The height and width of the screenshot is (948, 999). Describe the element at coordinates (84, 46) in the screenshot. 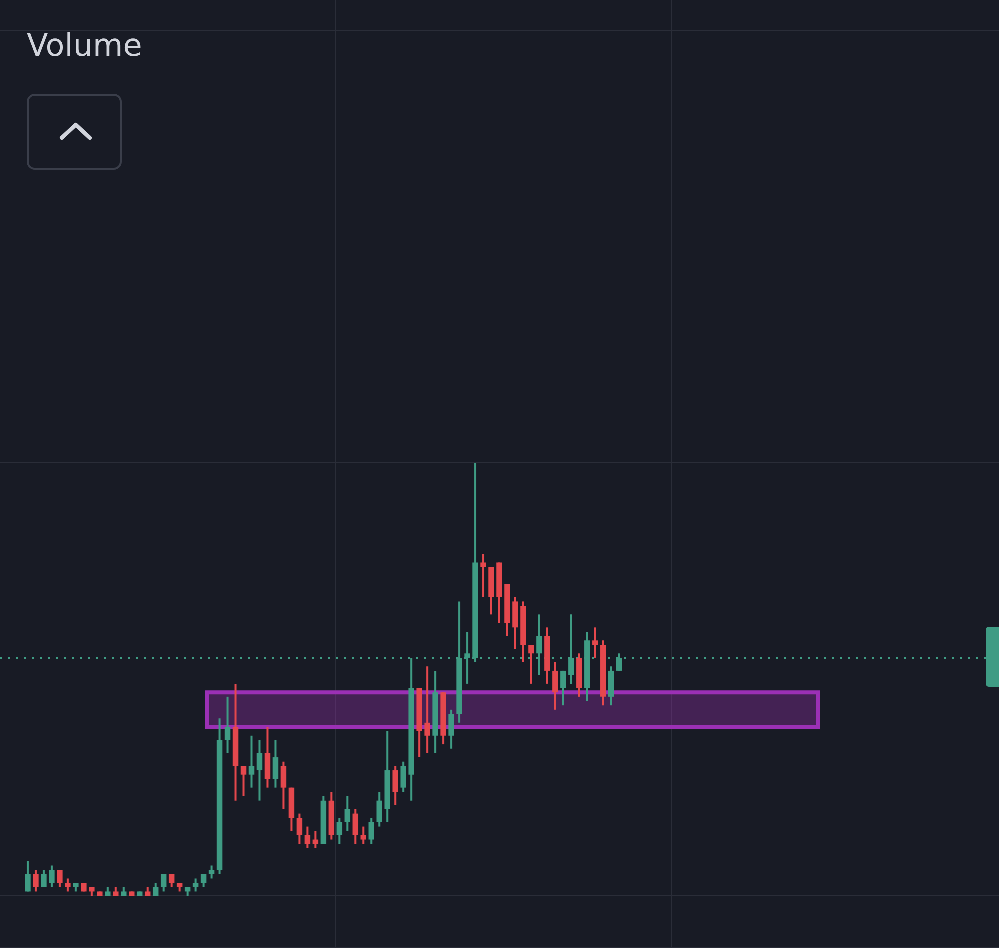

I see `text: Volume` at that location.